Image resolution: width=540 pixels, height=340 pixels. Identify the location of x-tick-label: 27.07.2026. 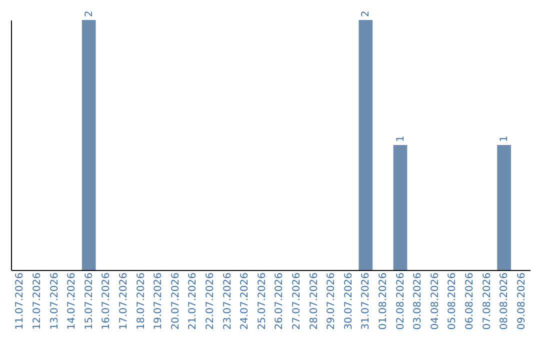
(296, 301).